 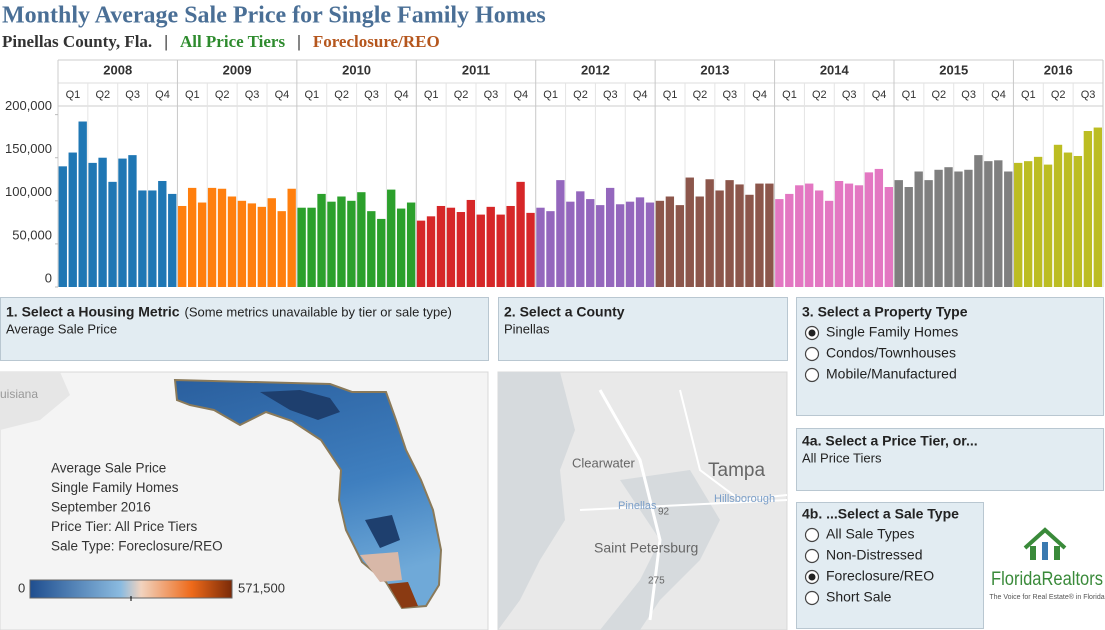 I want to click on y-tick-label: 50,000, so click(x=32, y=234).